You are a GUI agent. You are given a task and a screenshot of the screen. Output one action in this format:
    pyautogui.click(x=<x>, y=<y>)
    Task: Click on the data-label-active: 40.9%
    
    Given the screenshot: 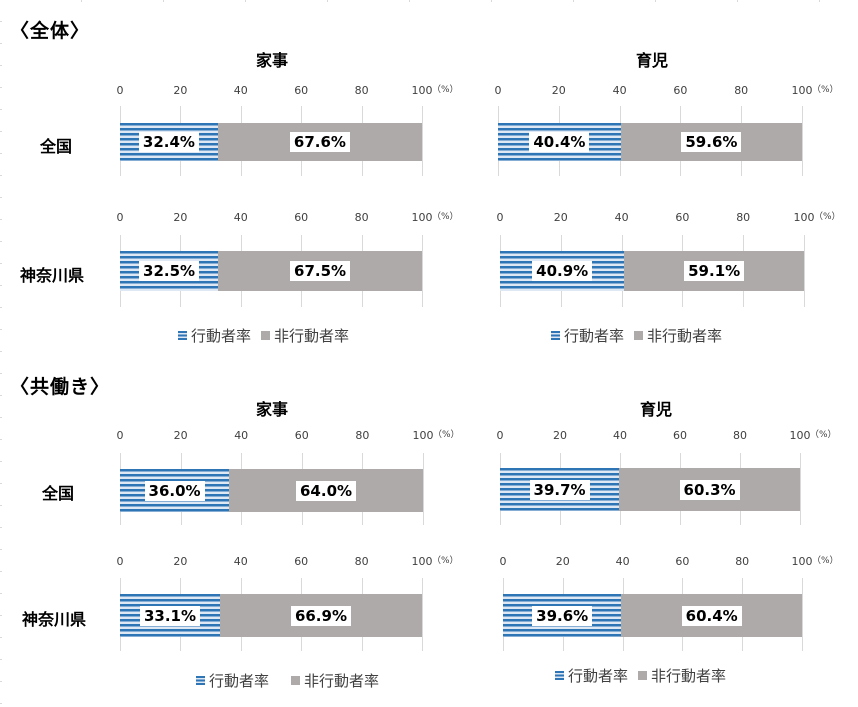 What is the action you would take?
    pyautogui.click(x=562, y=271)
    